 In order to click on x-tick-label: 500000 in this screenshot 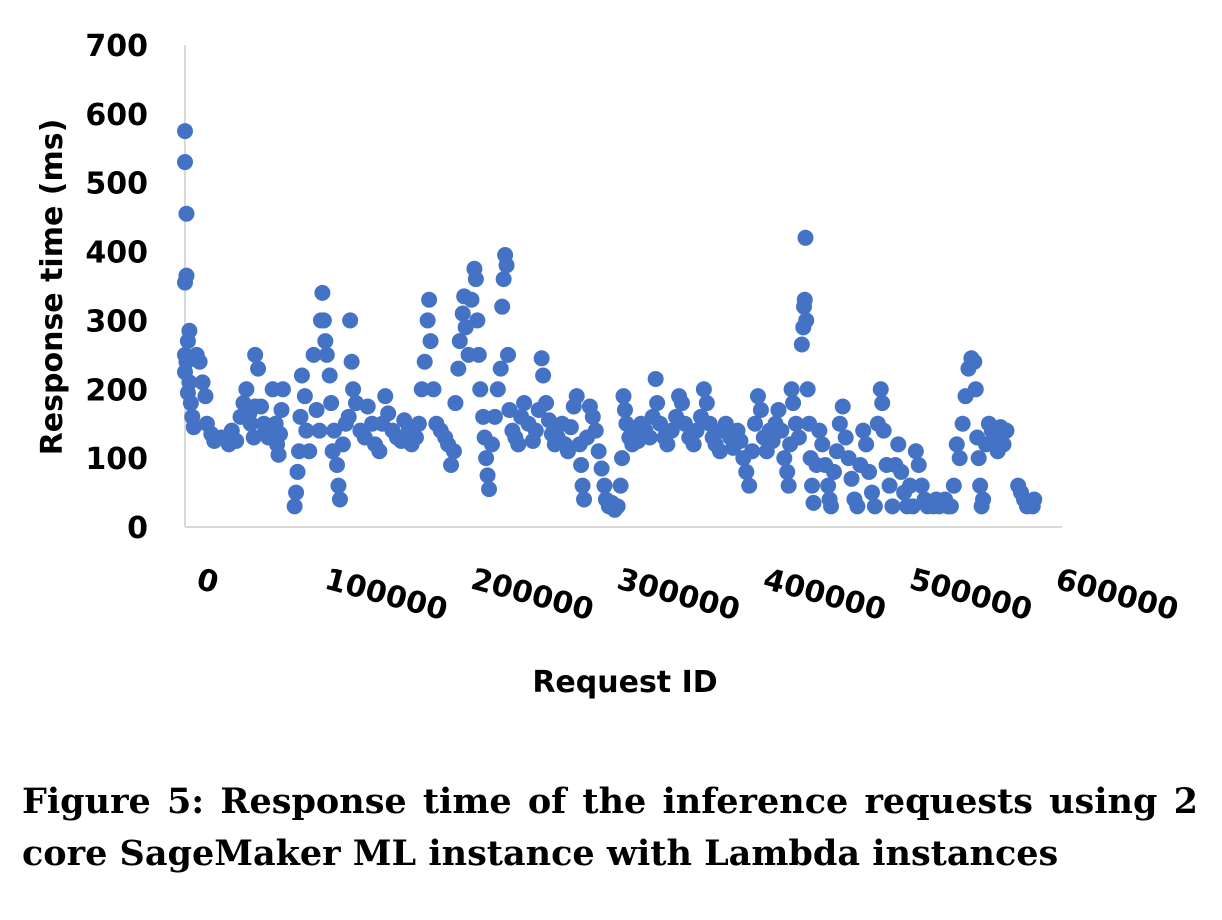, I will do `click(971, 595)`.